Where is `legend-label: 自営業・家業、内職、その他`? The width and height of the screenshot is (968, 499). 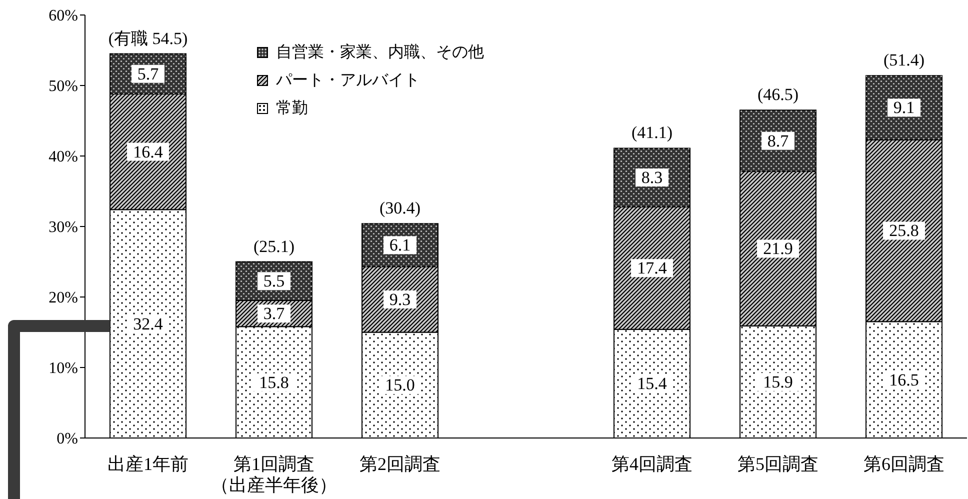
legend-label: 自営業・家業、内職、その他 is located at coordinates (380, 52).